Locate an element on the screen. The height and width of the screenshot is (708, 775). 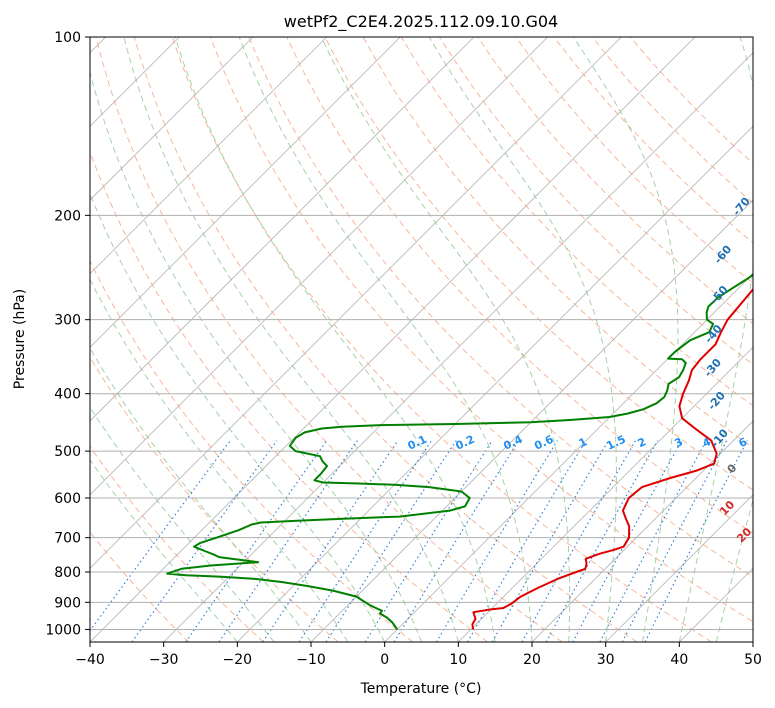
x-tick-label: 10 is located at coordinates (458, 660).